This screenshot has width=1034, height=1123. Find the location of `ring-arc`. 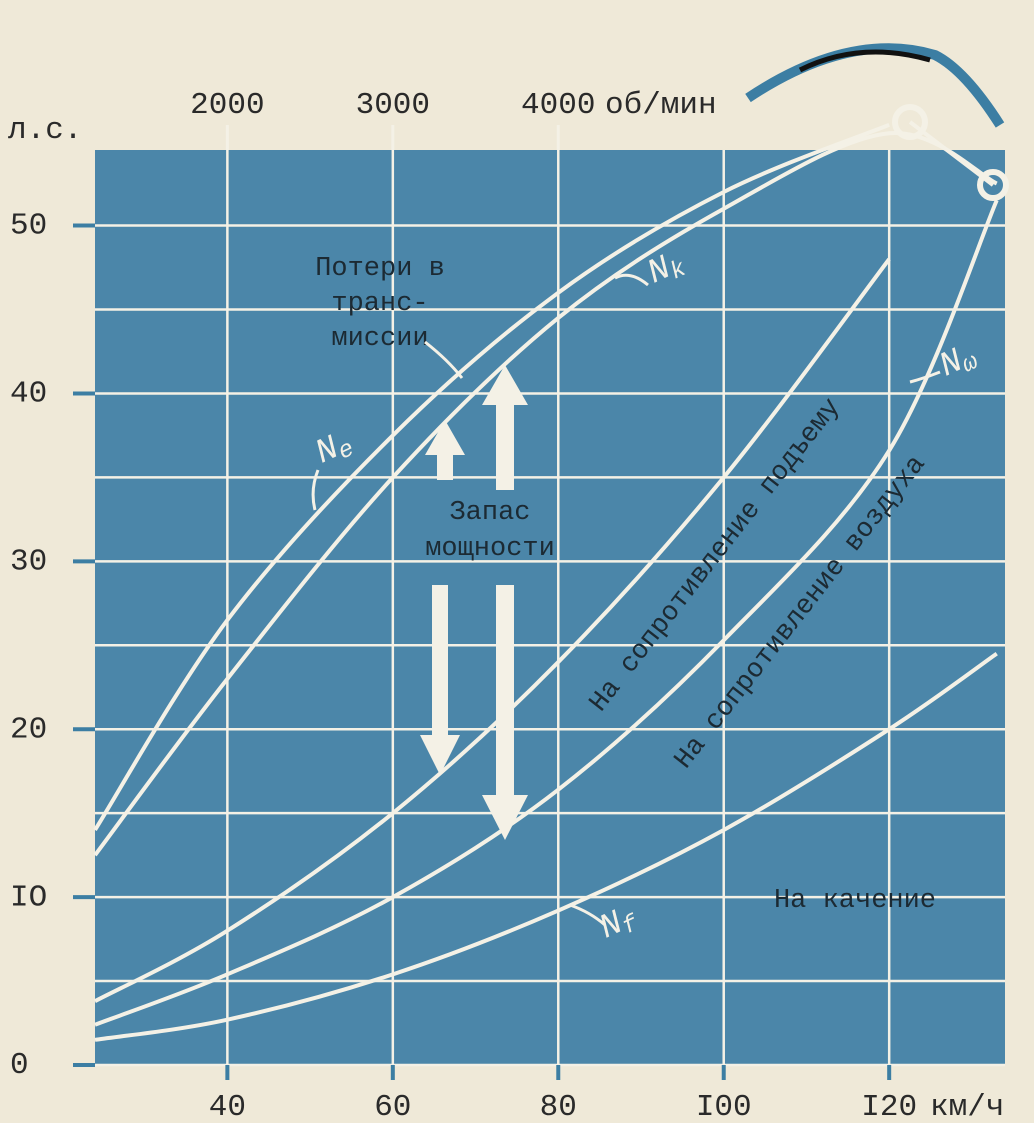

ring-arc is located at coordinates (875, 85).